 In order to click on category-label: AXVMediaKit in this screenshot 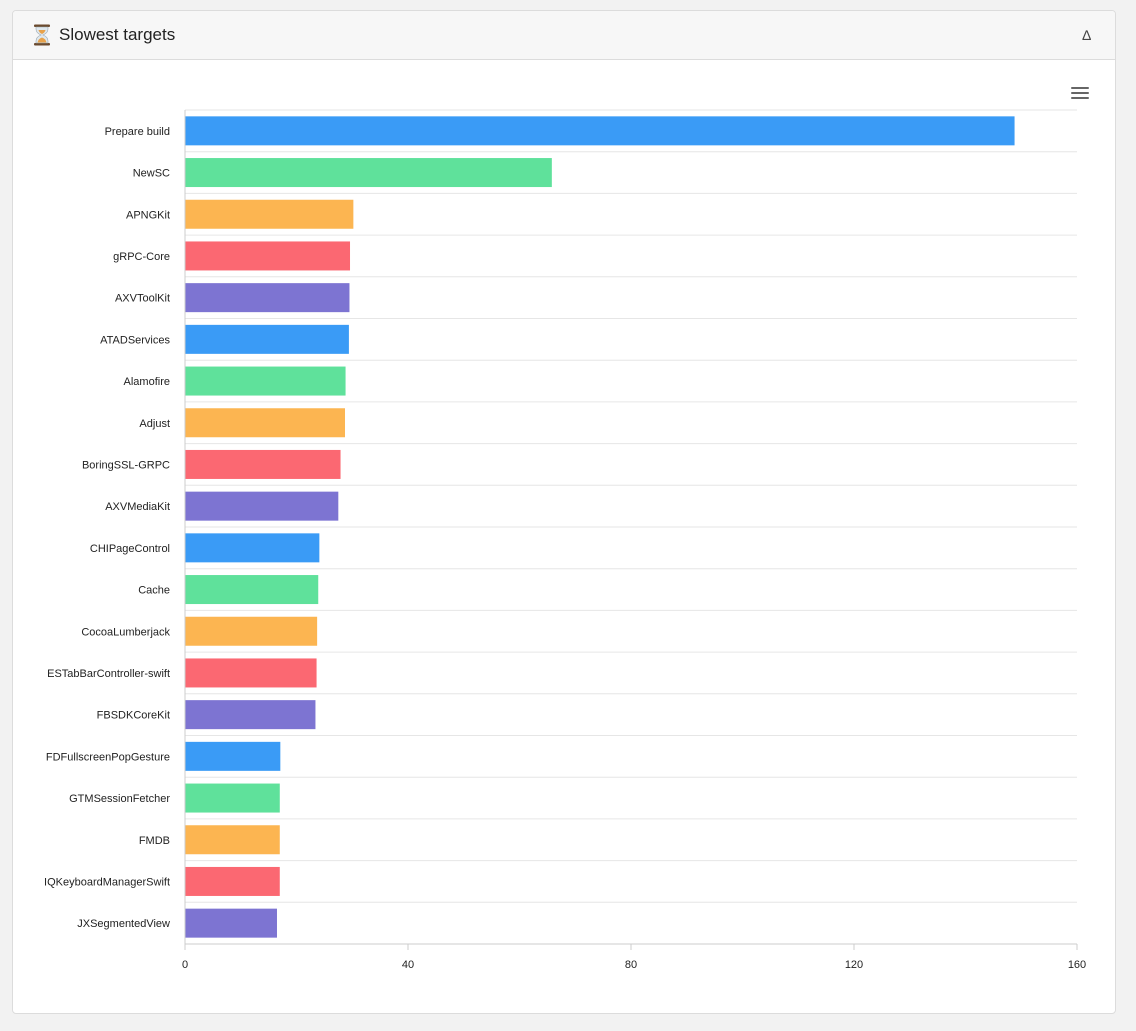, I will do `click(137, 507)`.